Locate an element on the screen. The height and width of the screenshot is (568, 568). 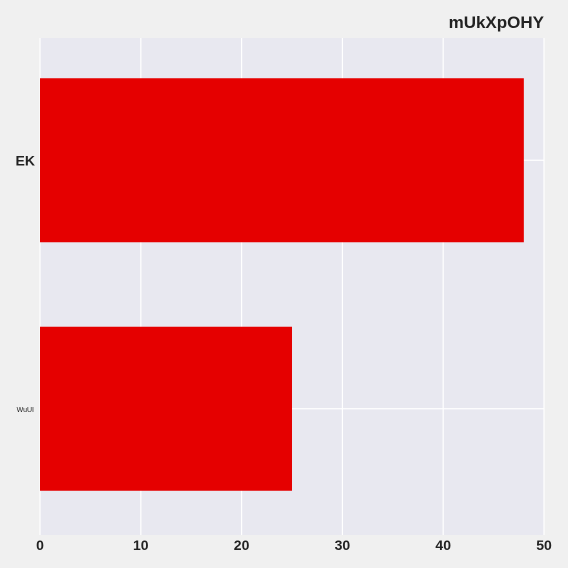
x-tick-label: 50 is located at coordinates (544, 545).